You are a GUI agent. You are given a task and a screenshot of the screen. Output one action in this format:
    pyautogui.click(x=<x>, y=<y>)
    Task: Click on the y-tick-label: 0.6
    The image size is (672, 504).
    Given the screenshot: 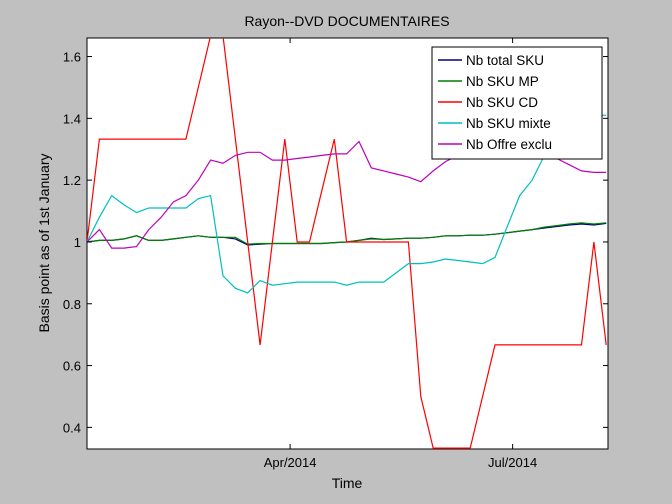 What is the action you would take?
    pyautogui.click(x=72, y=366)
    